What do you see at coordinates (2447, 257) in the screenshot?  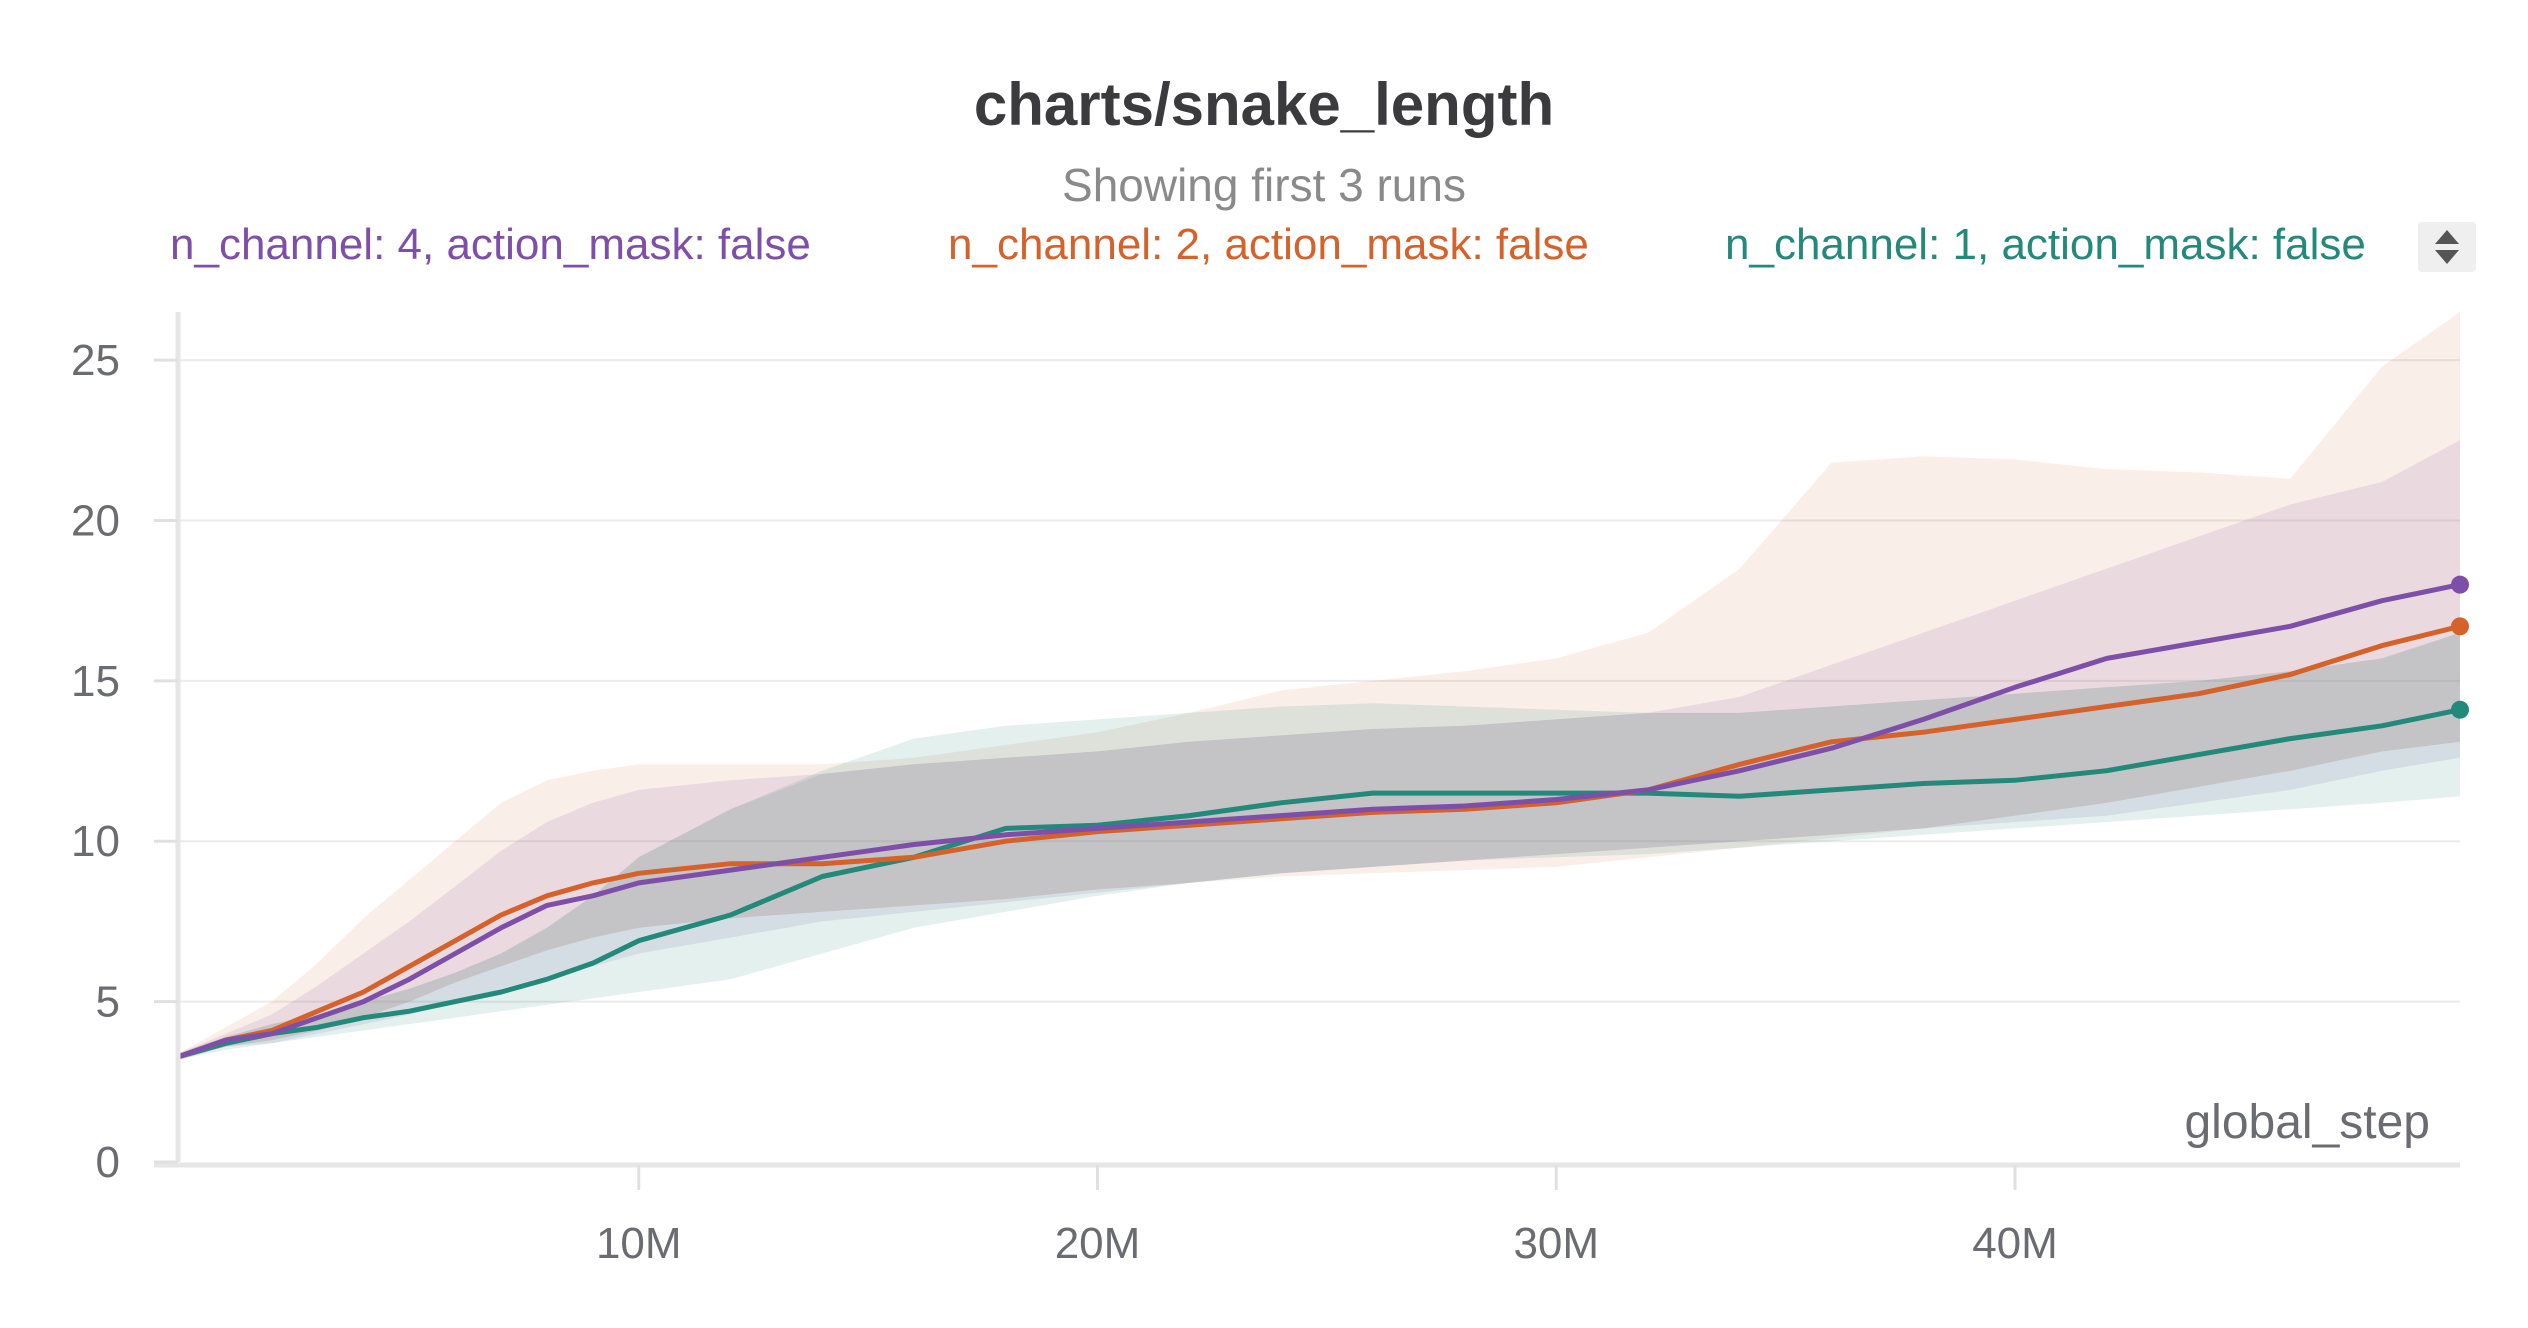 I see `chevron-down-icon` at bounding box center [2447, 257].